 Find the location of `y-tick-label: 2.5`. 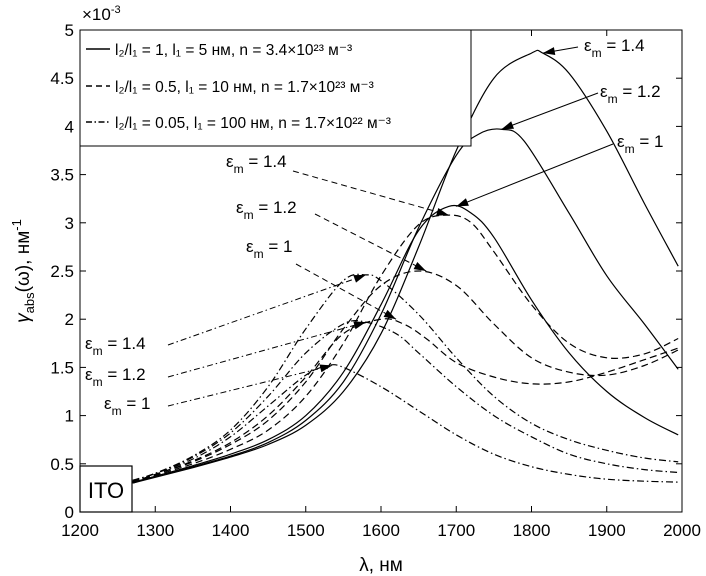

y-tick-label: 2.5 is located at coordinates (62, 271).